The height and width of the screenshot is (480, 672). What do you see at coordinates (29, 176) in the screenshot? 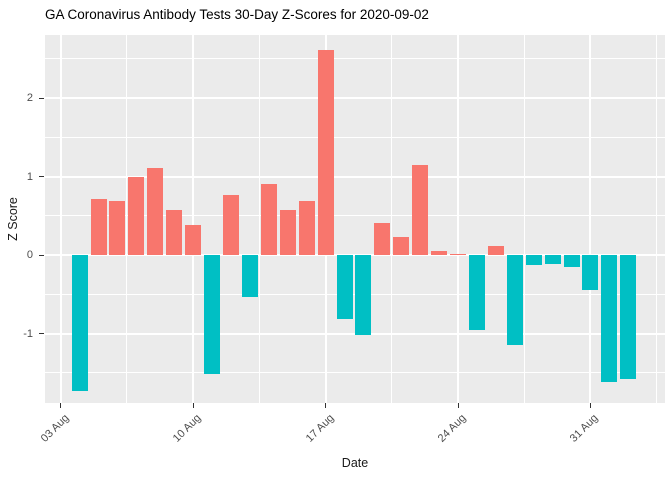
I see `y-tick-label: 1` at bounding box center [29, 176].